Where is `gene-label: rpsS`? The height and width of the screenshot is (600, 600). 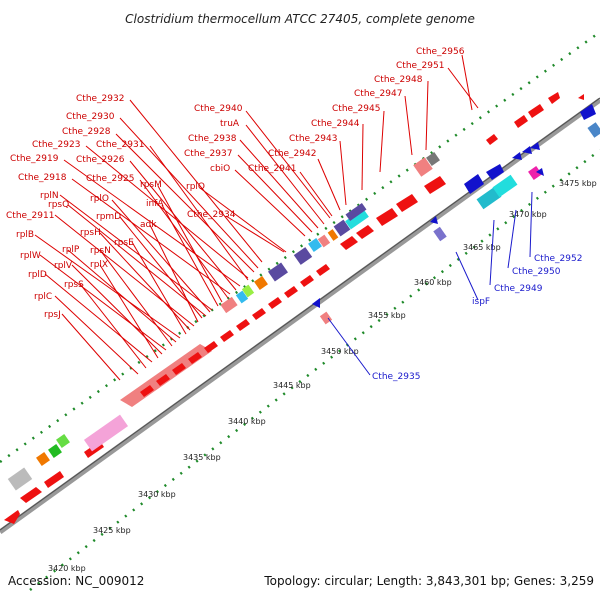
gene-label: rpsS is located at coordinates (74, 285).